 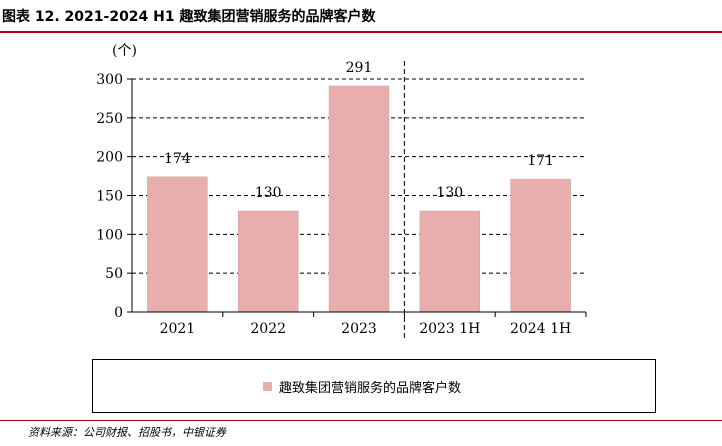 I want to click on y-tick-label: 150, so click(x=109, y=197).